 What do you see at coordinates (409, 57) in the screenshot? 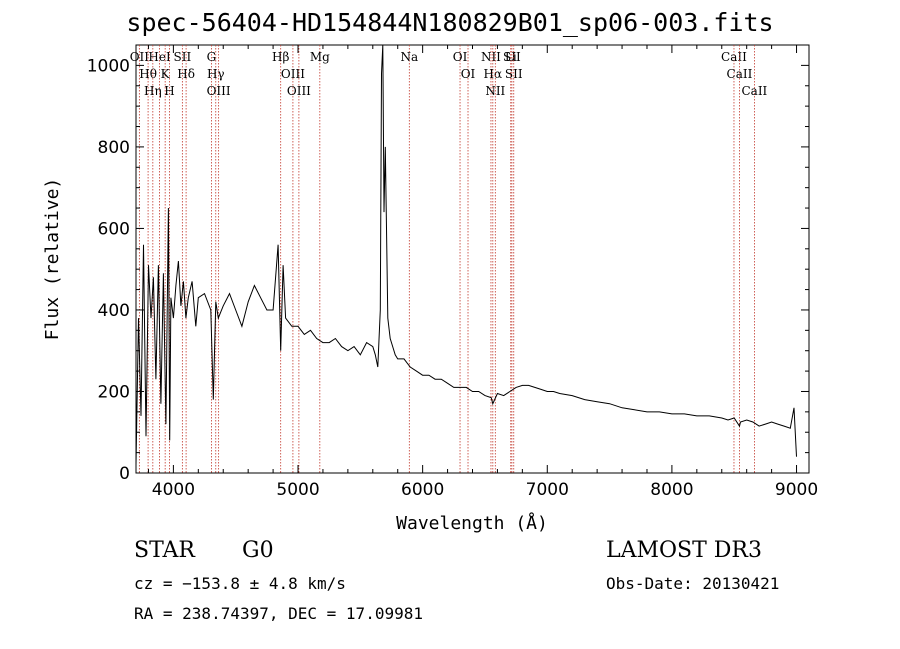
I see `line-marker-label: Na` at bounding box center [409, 57].